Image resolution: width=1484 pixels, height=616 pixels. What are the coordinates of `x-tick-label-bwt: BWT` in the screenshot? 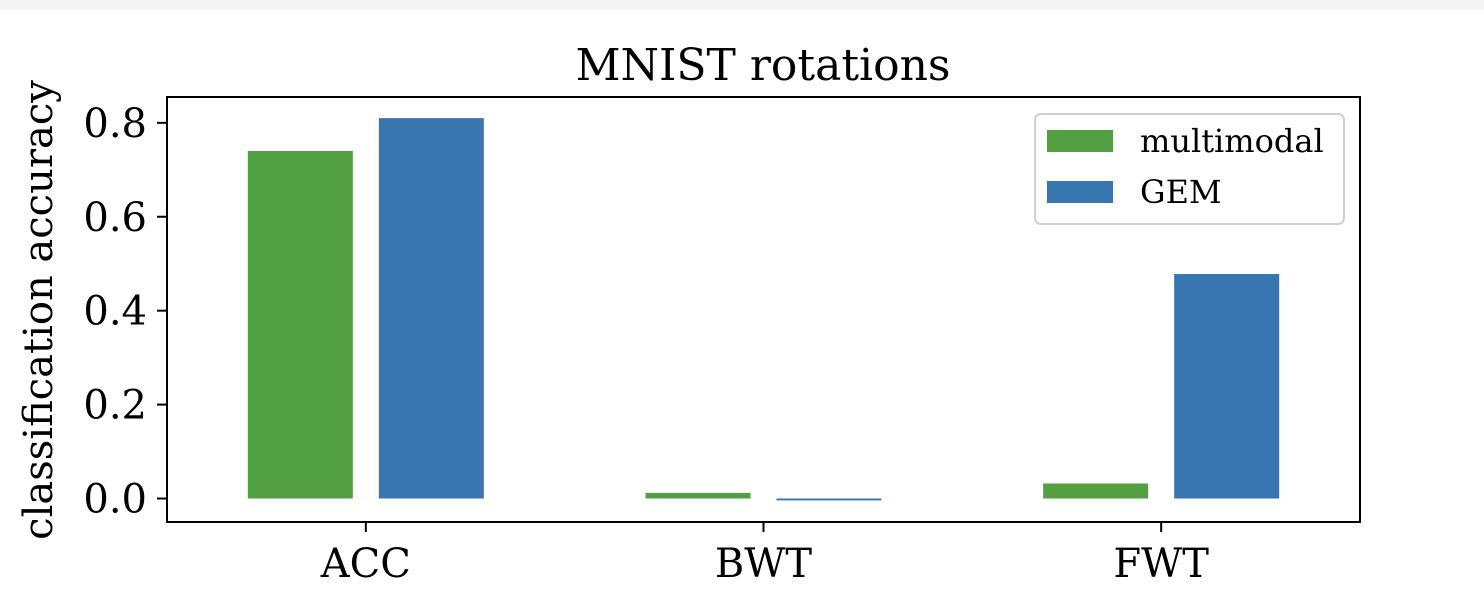 It's located at (764, 564).